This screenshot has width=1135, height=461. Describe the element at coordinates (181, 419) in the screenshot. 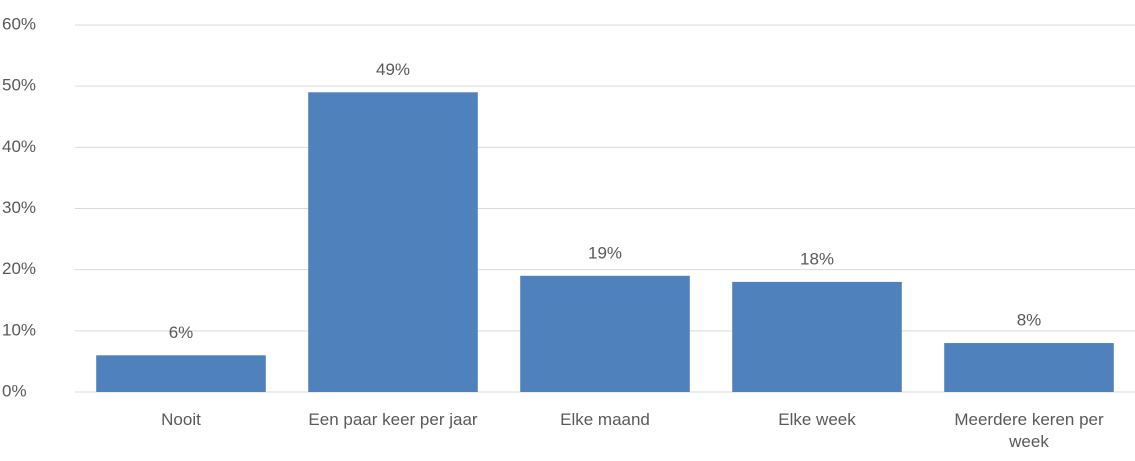

I see `x-tick-label: Nooit` at that location.